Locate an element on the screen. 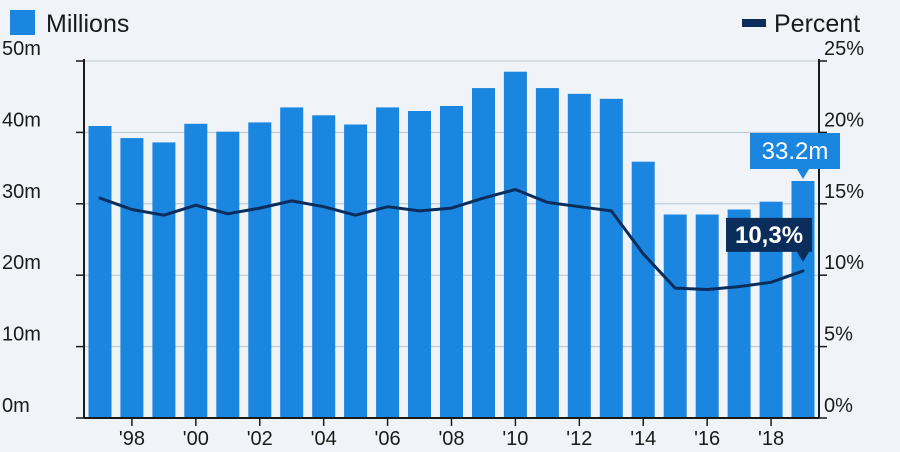 The image size is (900, 452). x-tick-label: '14 is located at coordinates (643, 439).